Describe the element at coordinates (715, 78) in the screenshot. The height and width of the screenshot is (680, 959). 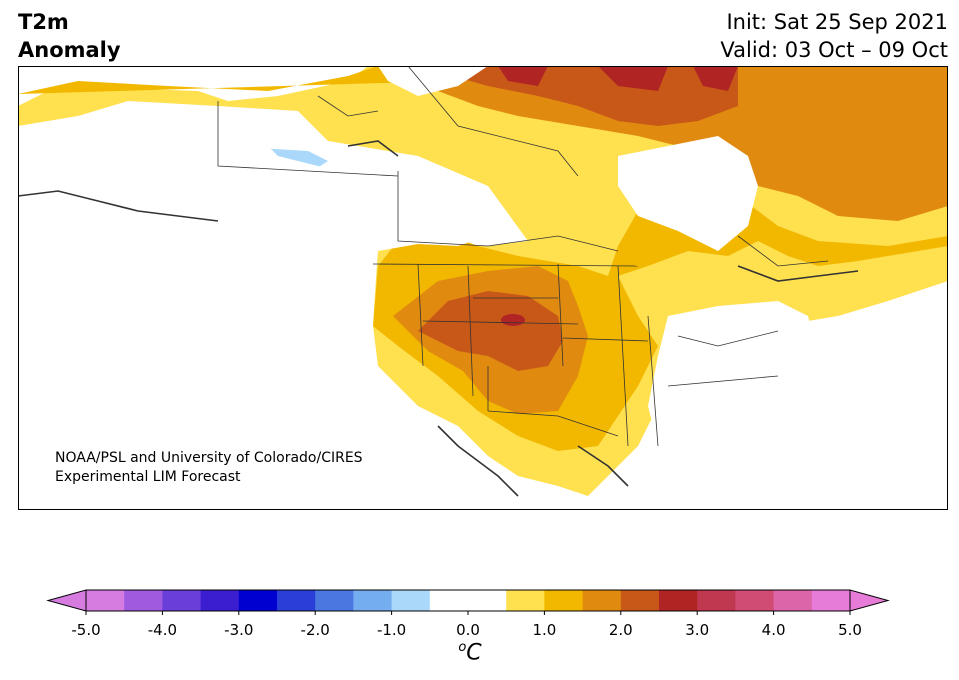
I see `anomaly-band-5c` at that location.